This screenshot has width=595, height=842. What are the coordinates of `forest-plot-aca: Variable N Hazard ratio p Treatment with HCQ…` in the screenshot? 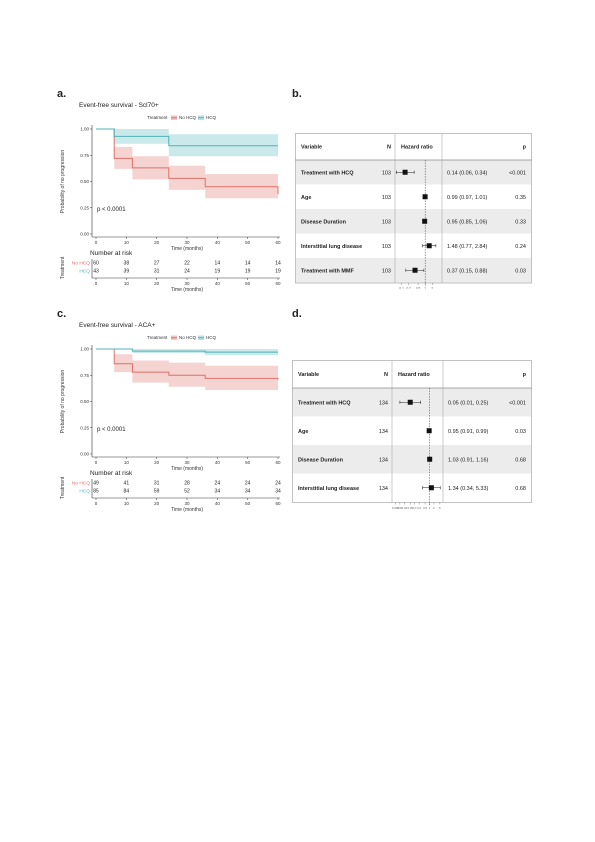 It's located at (412, 435).